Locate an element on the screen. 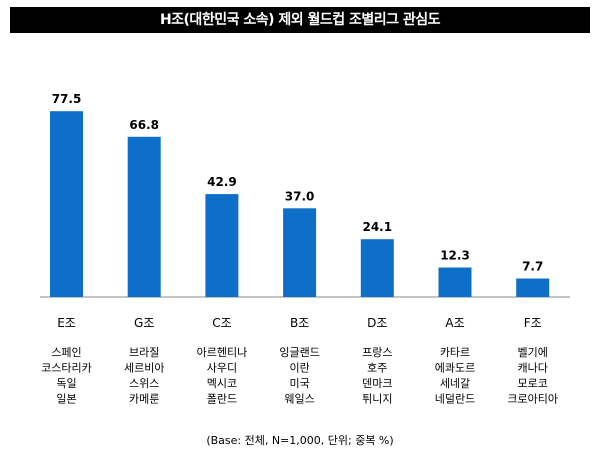  team-label-2-0: 아르헨티나 is located at coordinates (222, 352).